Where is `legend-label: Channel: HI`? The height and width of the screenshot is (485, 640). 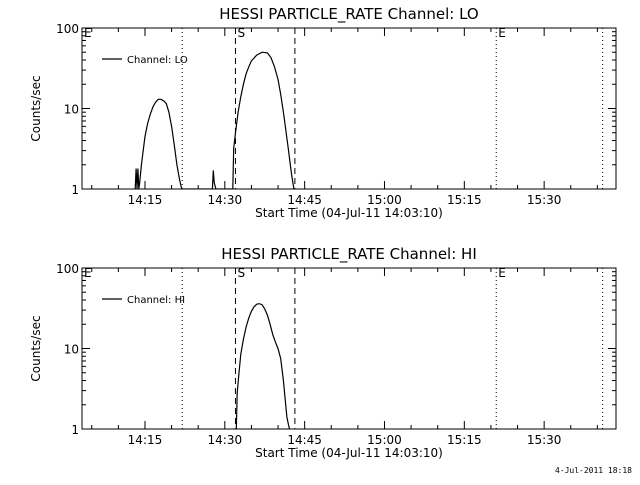
legend-label: Channel: HI is located at coordinates (156, 300).